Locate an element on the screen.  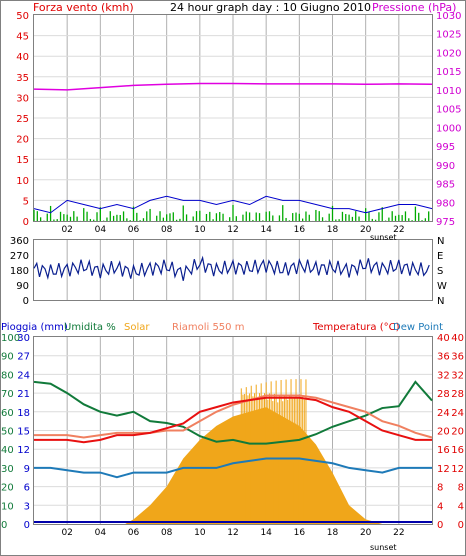
humidity-tick-label: 100 is located at coordinates (10, 338).